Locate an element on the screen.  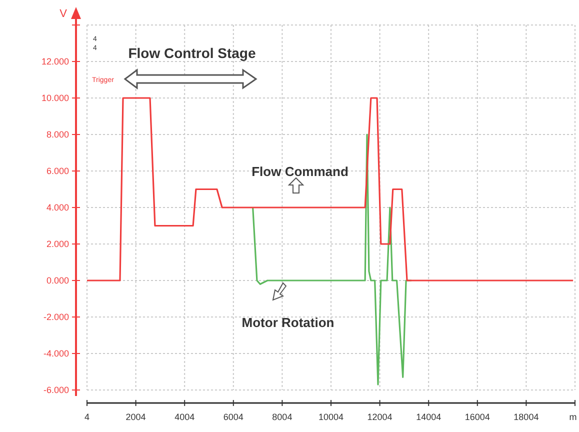
y-axis-title: V is located at coordinates (64, 14).